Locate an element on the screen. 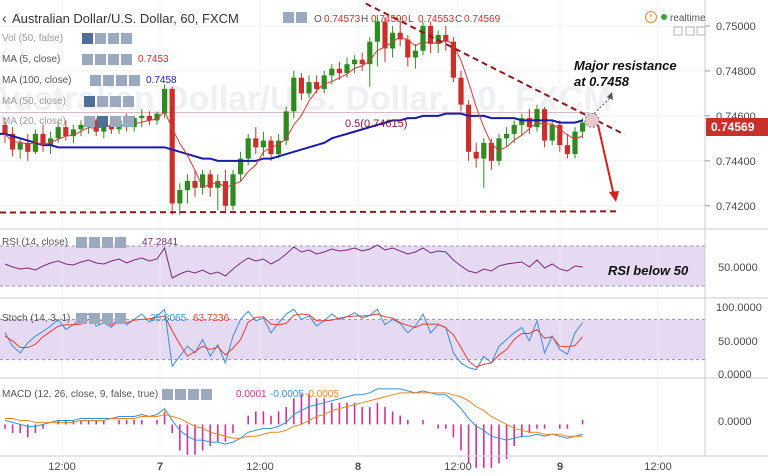 The height and width of the screenshot is (476, 768). stoch-settings-button is located at coordinates (81, 318).